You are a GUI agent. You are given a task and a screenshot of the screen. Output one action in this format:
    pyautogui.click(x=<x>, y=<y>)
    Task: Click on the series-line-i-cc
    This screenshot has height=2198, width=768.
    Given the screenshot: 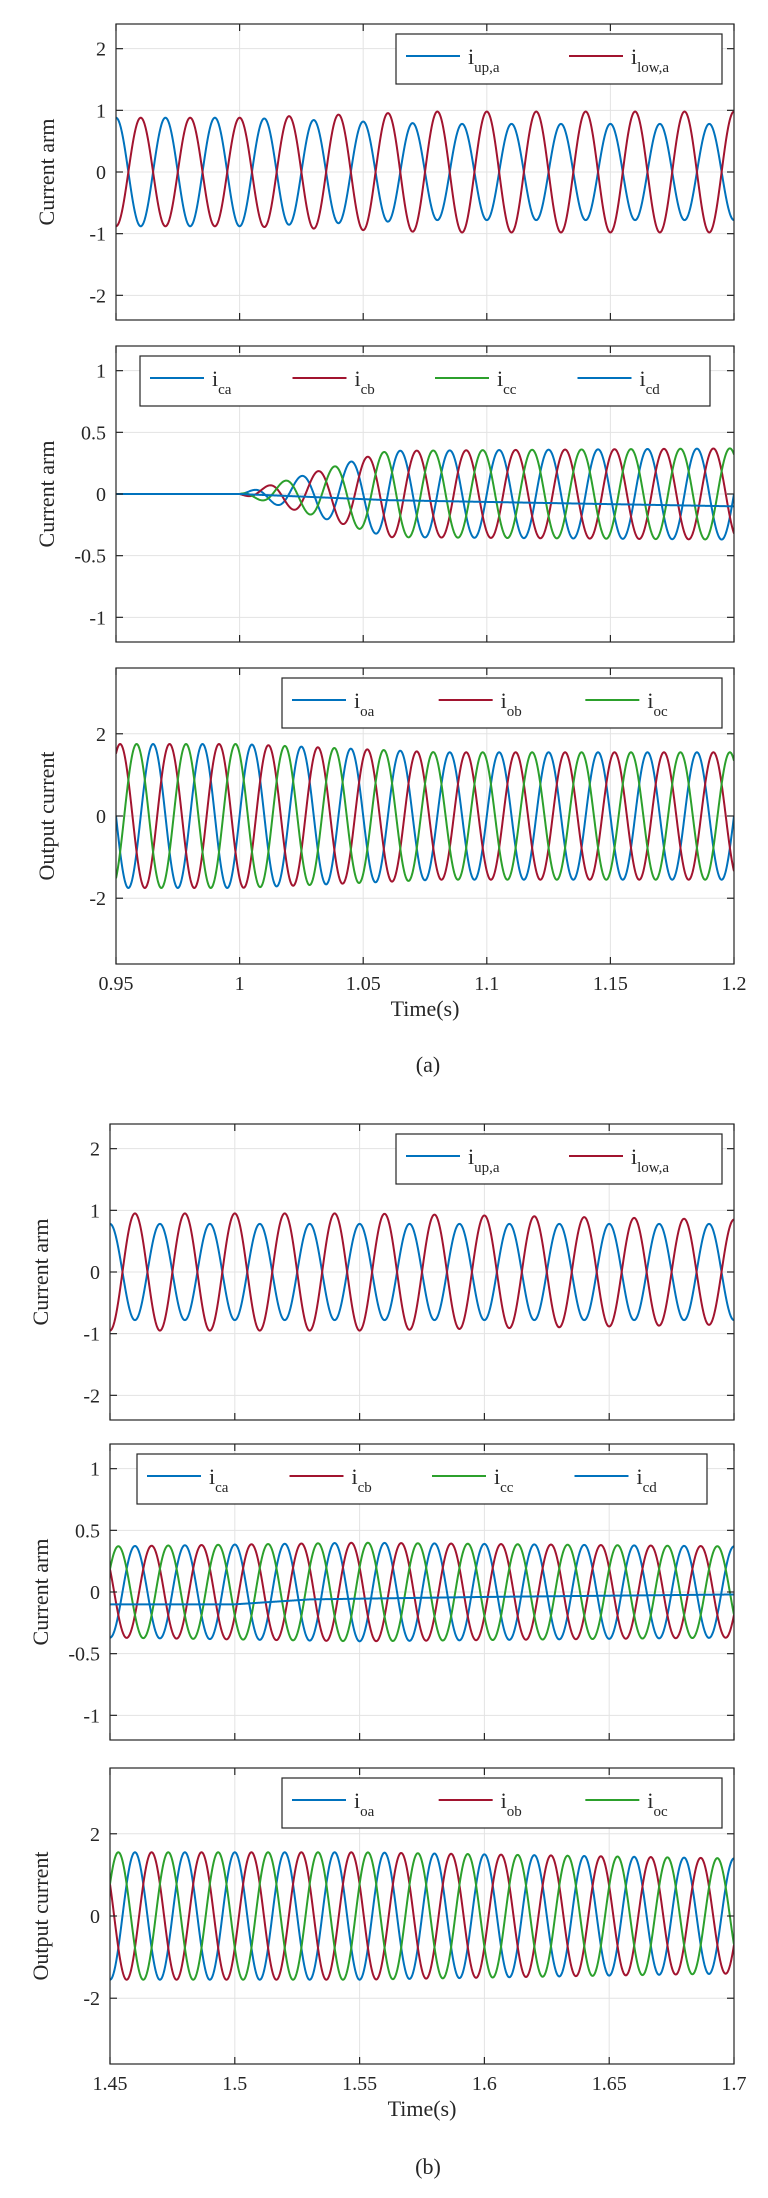 What is the action you would take?
    pyautogui.click(x=422, y=1592)
    